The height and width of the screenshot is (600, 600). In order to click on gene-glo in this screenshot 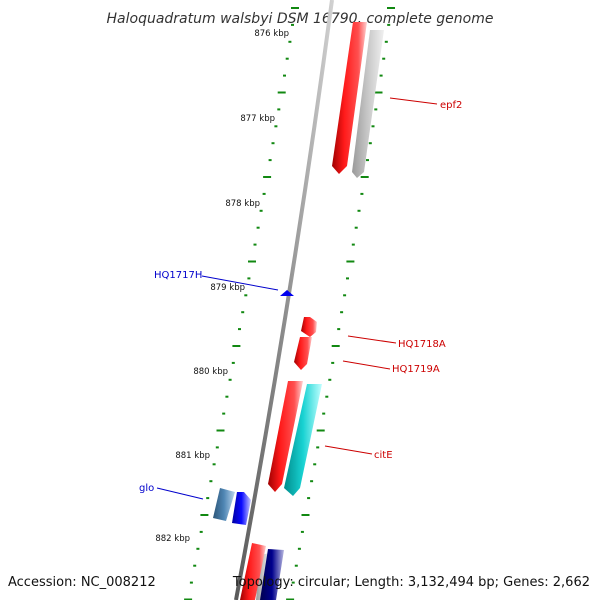, I will do `click(241, 508)`.